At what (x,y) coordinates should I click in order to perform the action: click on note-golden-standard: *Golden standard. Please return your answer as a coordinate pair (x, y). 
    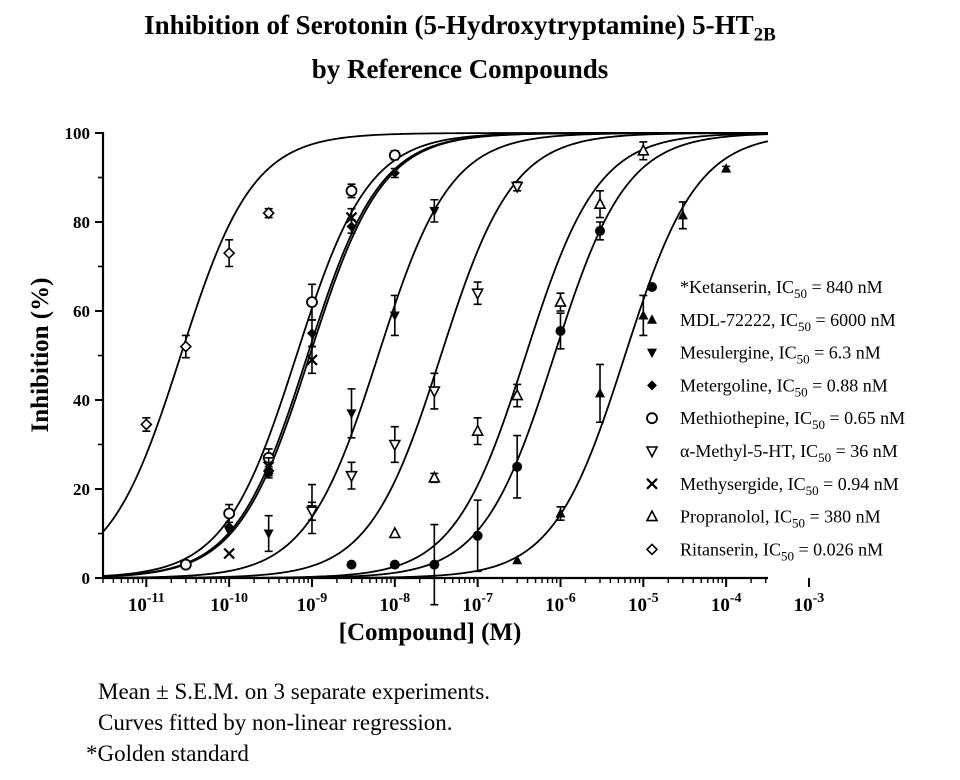
    Looking at the image, I should click on (167, 753).